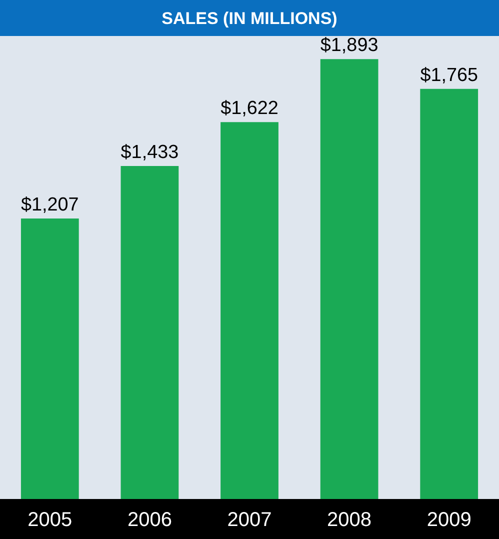 The image size is (499, 539). Describe the element at coordinates (449, 75) in the screenshot. I see `data-label: $1,765` at that location.